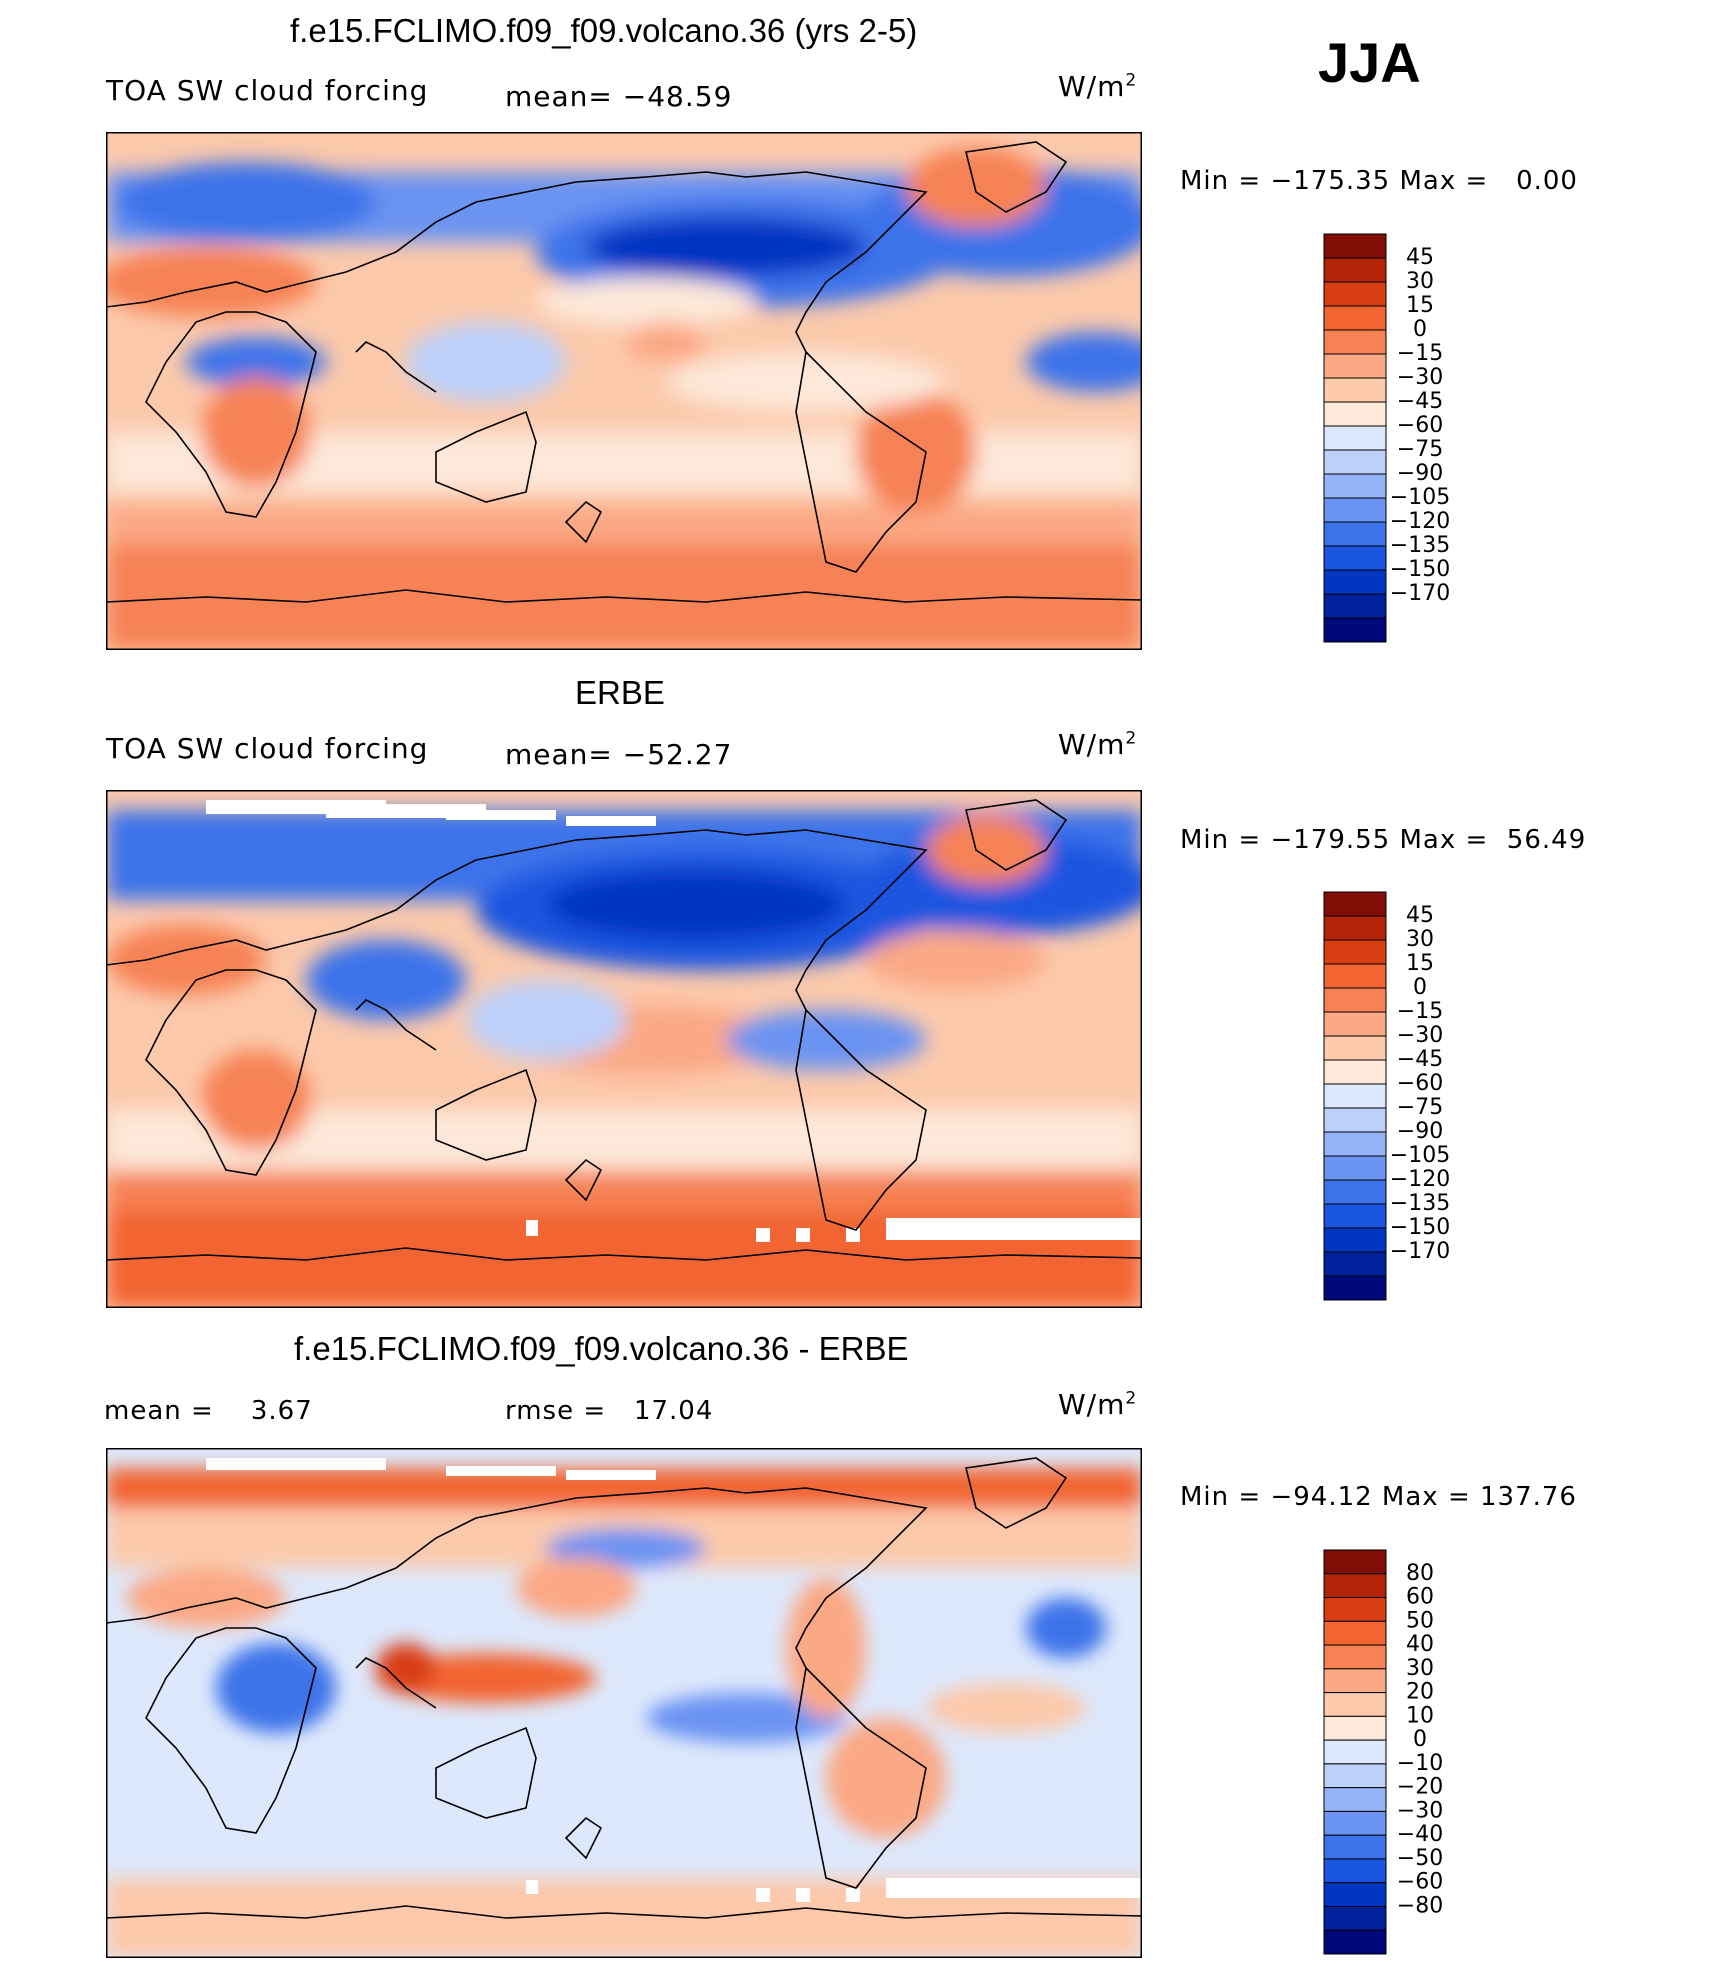 This screenshot has width=1710, height=1966. What do you see at coordinates (1420, 1858) in the screenshot?
I see `panel3-colorbar-label: −50` at bounding box center [1420, 1858].